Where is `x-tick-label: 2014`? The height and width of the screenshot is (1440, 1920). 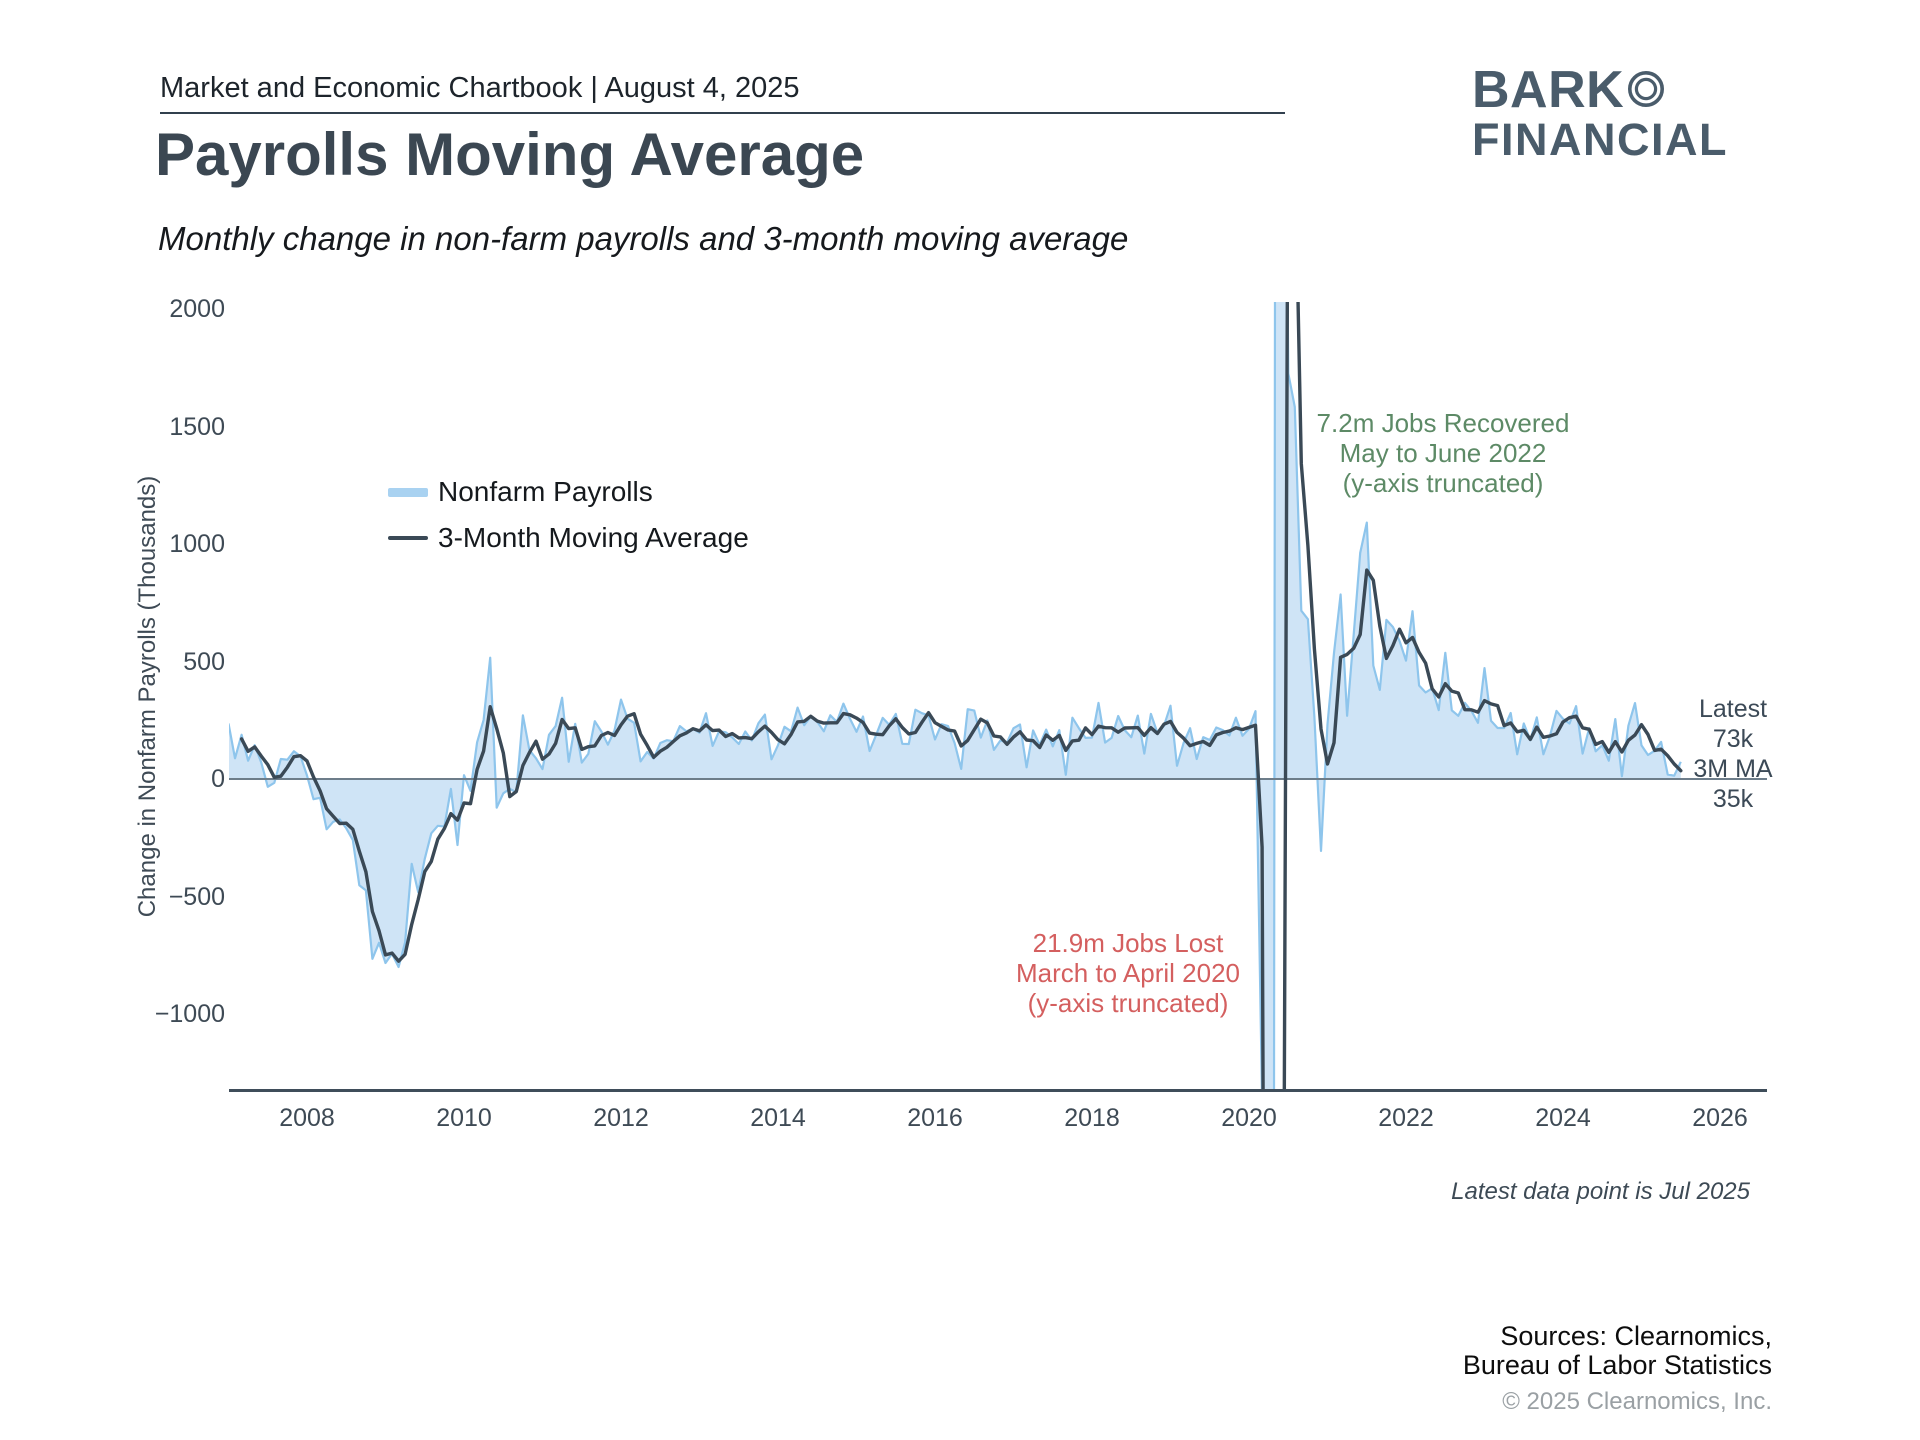 x-tick-label: 2014 is located at coordinates (778, 1118).